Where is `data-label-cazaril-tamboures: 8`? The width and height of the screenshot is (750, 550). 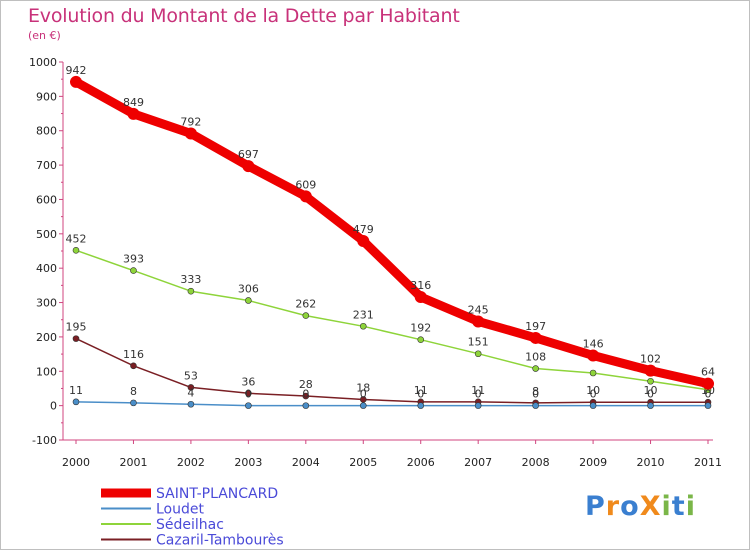
data-label-cazaril-tamboures: 8 is located at coordinates (535, 391).